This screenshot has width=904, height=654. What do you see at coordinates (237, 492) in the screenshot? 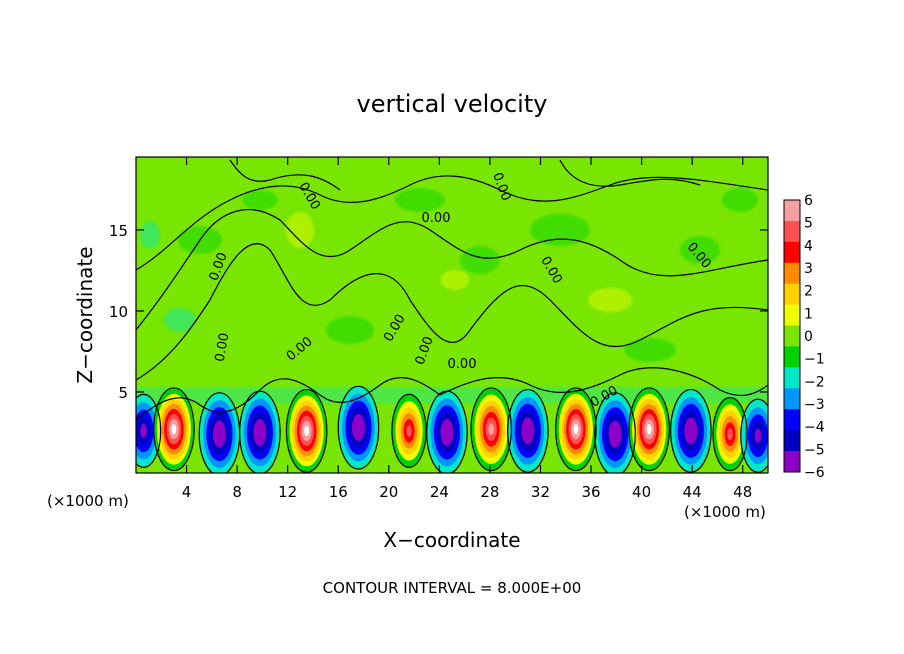
I see `x-tick-label: 8` at bounding box center [237, 492].